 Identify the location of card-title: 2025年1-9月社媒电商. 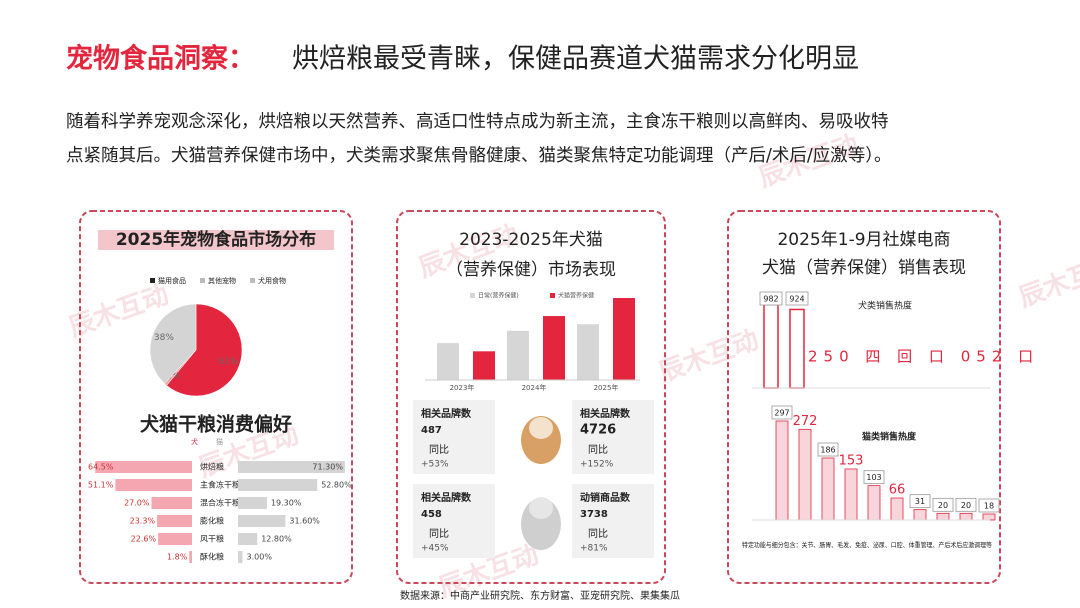
(863, 240).